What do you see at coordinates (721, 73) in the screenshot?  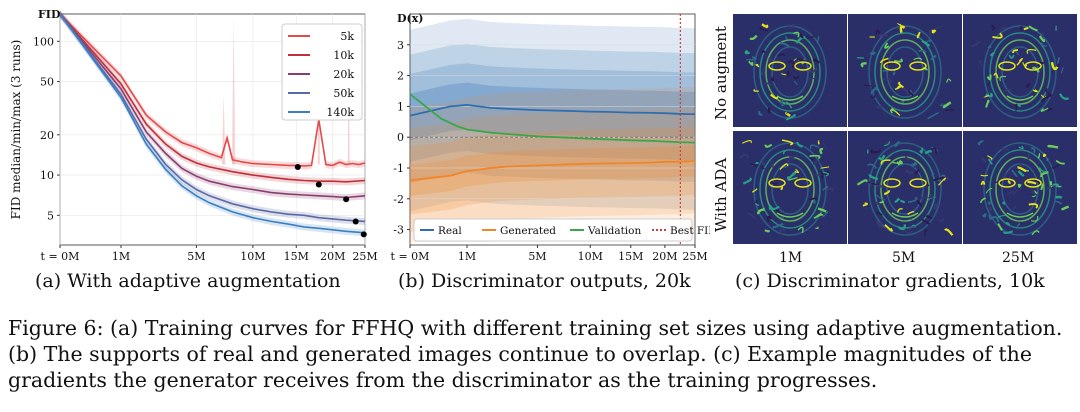 I see `row-label-no-augment: No augment` at bounding box center [721, 73].